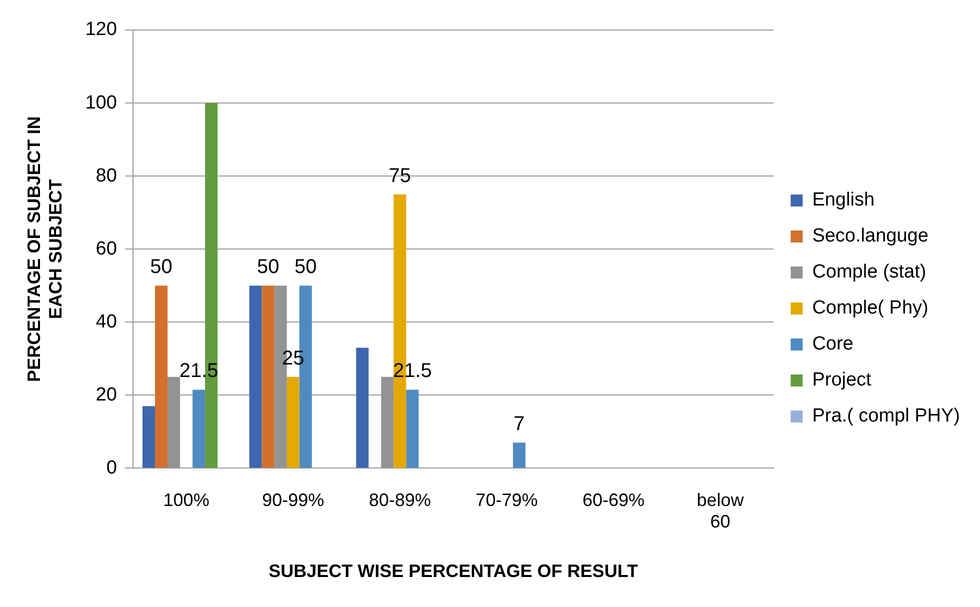  Describe the element at coordinates (106, 395) in the screenshot. I see `y-tick-label: 20` at that location.